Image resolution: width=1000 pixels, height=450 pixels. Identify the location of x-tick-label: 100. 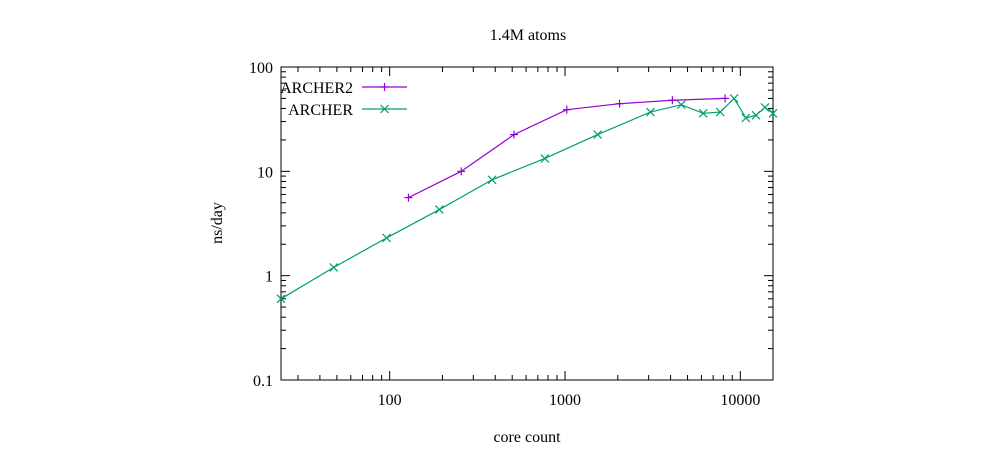
(390, 400).